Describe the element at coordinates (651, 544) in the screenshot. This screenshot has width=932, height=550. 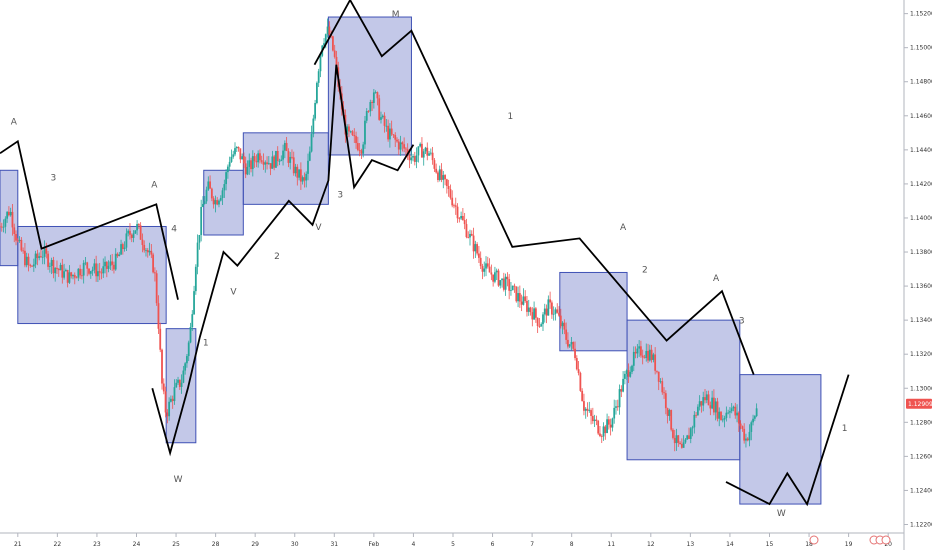
I see `x-tick-label: 12` at that location.